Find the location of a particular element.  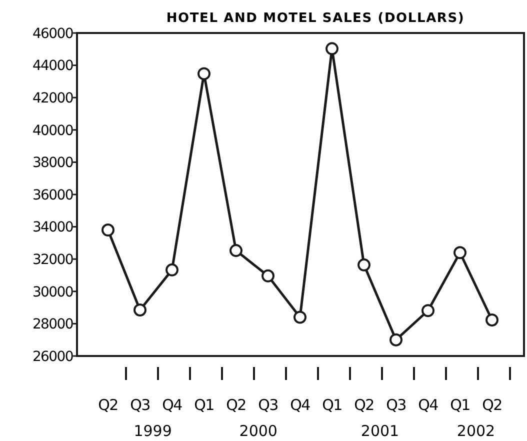

y-tick-label: 26000 is located at coordinates (52, 356).